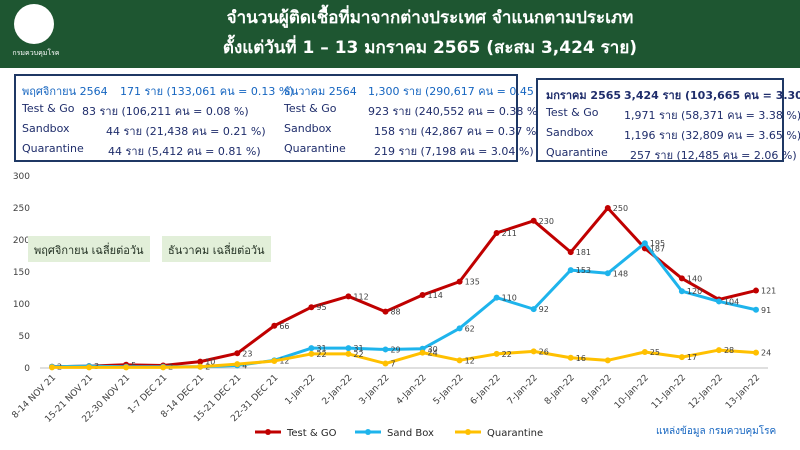 The width and height of the screenshot is (800, 450). What do you see at coordinates (712, 135) in the screenshot?
I see `jan-sandbox-value: 1,196 ราย (32,809 คน = 3.65 %)` at bounding box center [712, 135].